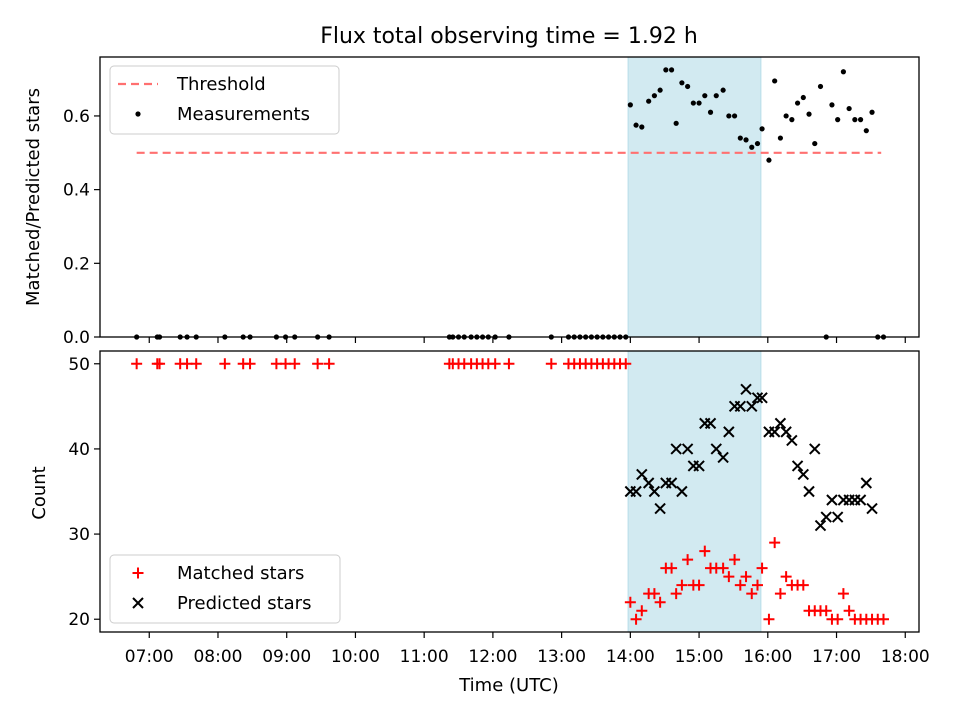 Image resolution: width=960 pixels, height=720 pixels. Describe the element at coordinates (492, 657) in the screenshot. I see `x-tick-label: 12:00` at that location.